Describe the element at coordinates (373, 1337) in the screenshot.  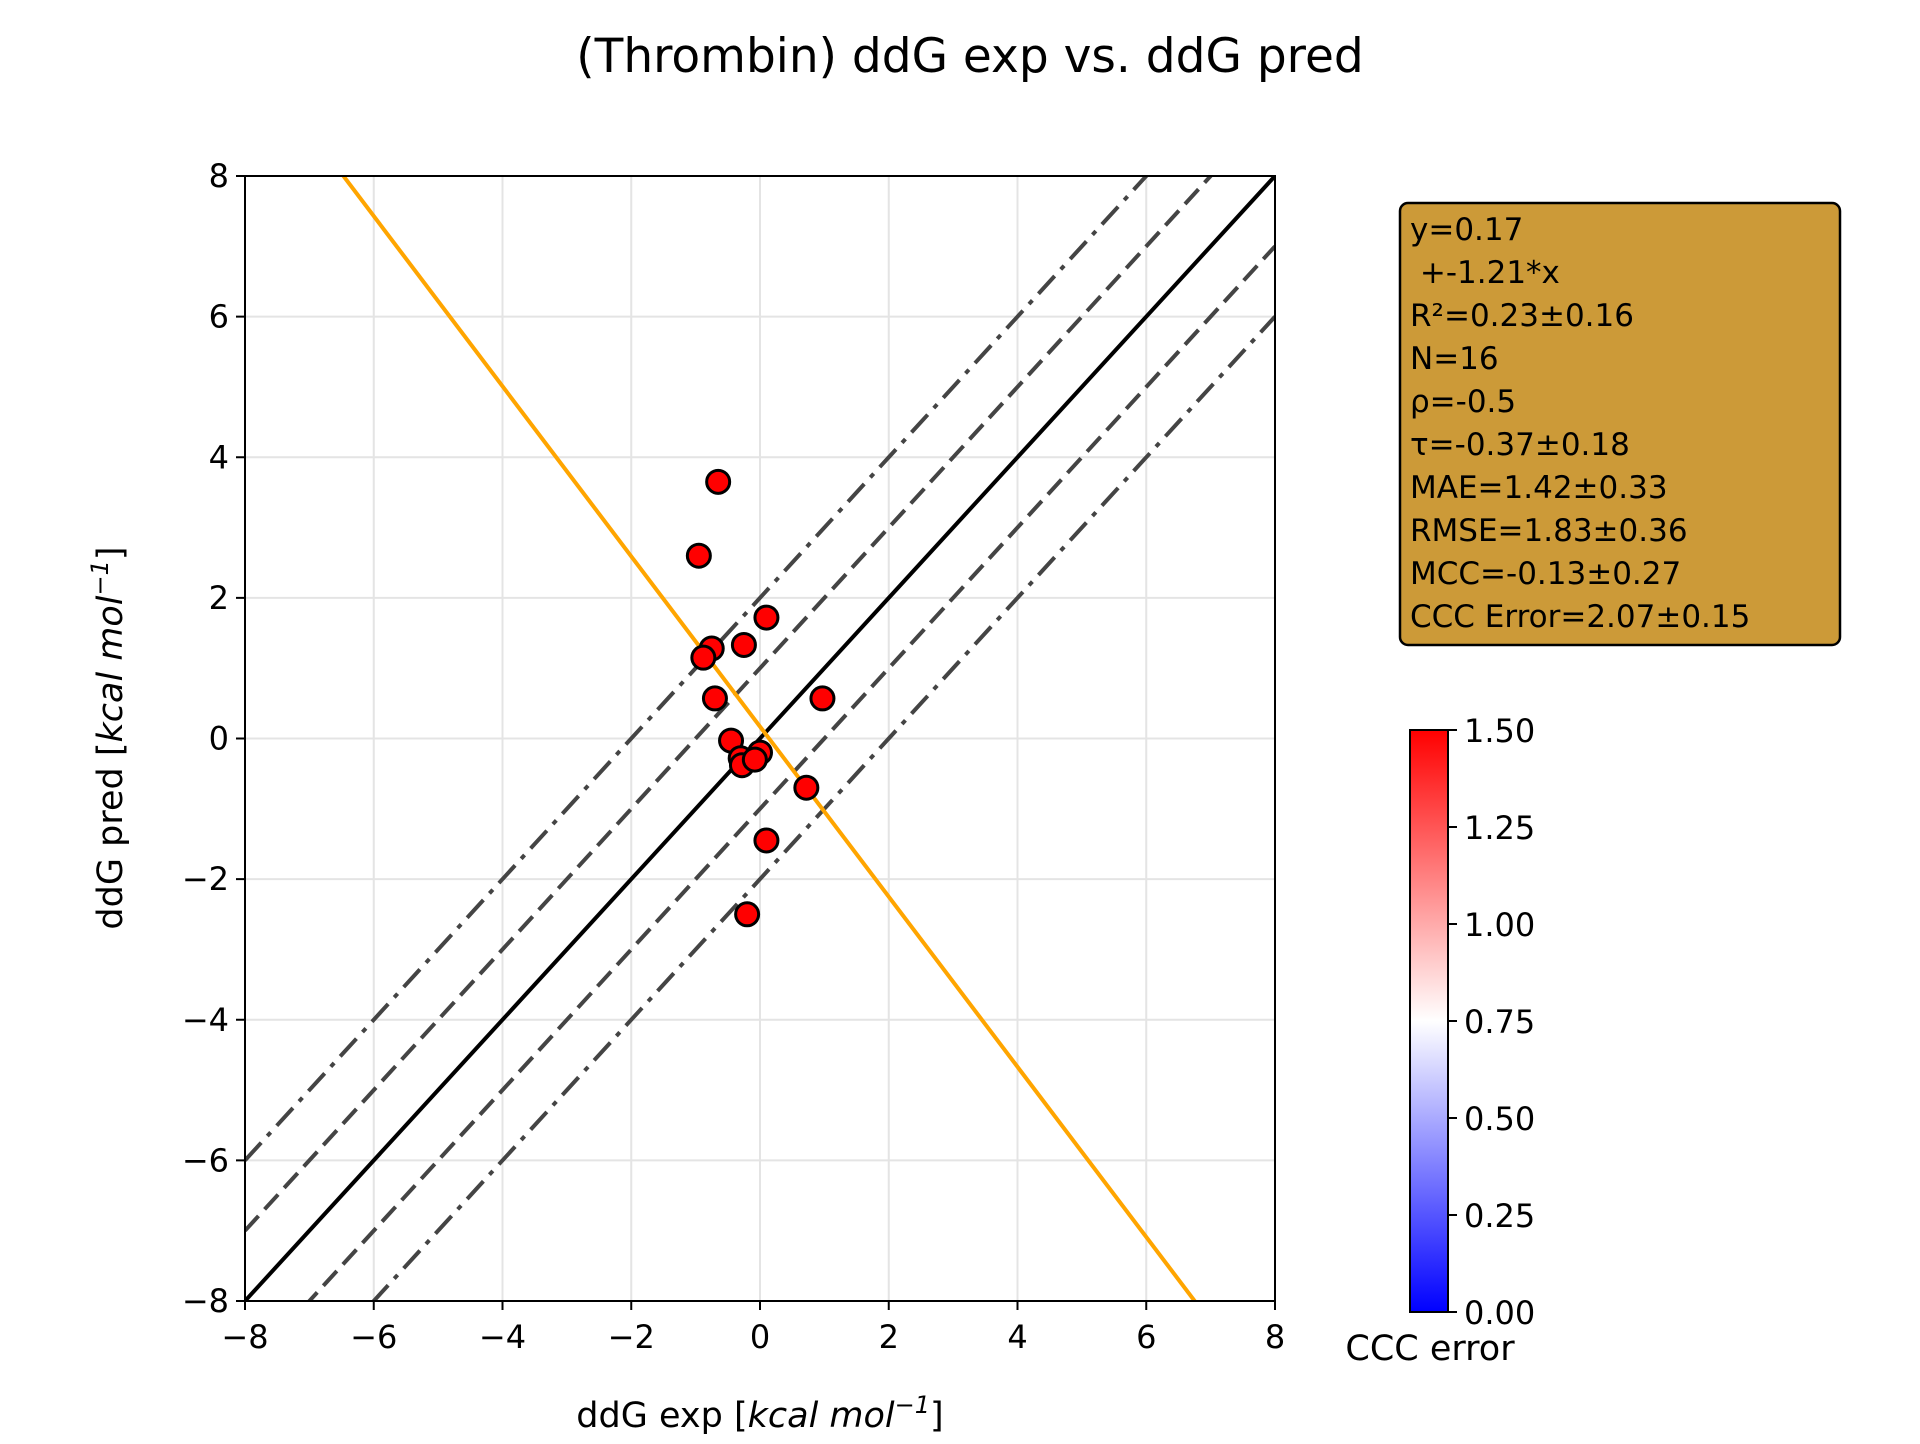
I see `x-tick-label-1: −6` at that location.